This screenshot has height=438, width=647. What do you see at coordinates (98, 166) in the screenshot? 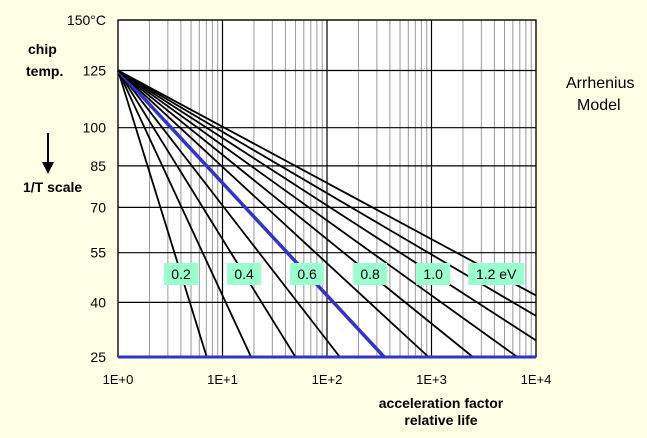
I see `y-tick-label: 85` at bounding box center [98, 166].